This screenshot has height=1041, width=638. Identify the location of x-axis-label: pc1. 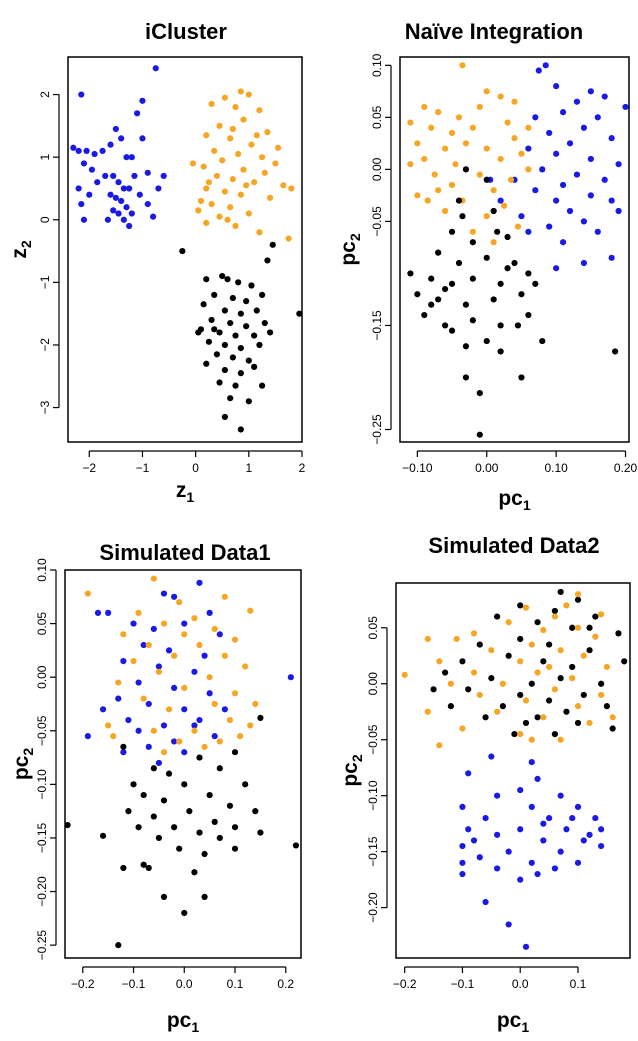
(514, 500).